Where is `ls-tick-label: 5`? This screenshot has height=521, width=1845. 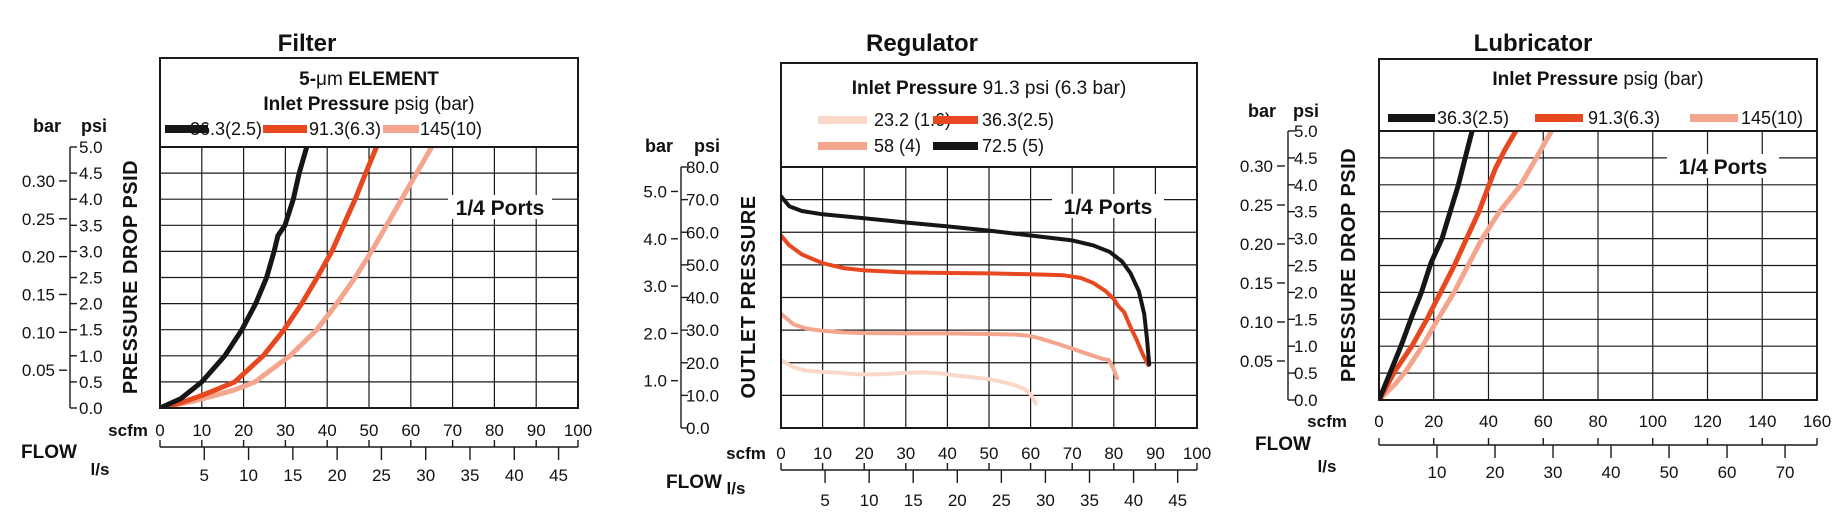 ls-tick-label: 5 is located at coordinates (204, 475).